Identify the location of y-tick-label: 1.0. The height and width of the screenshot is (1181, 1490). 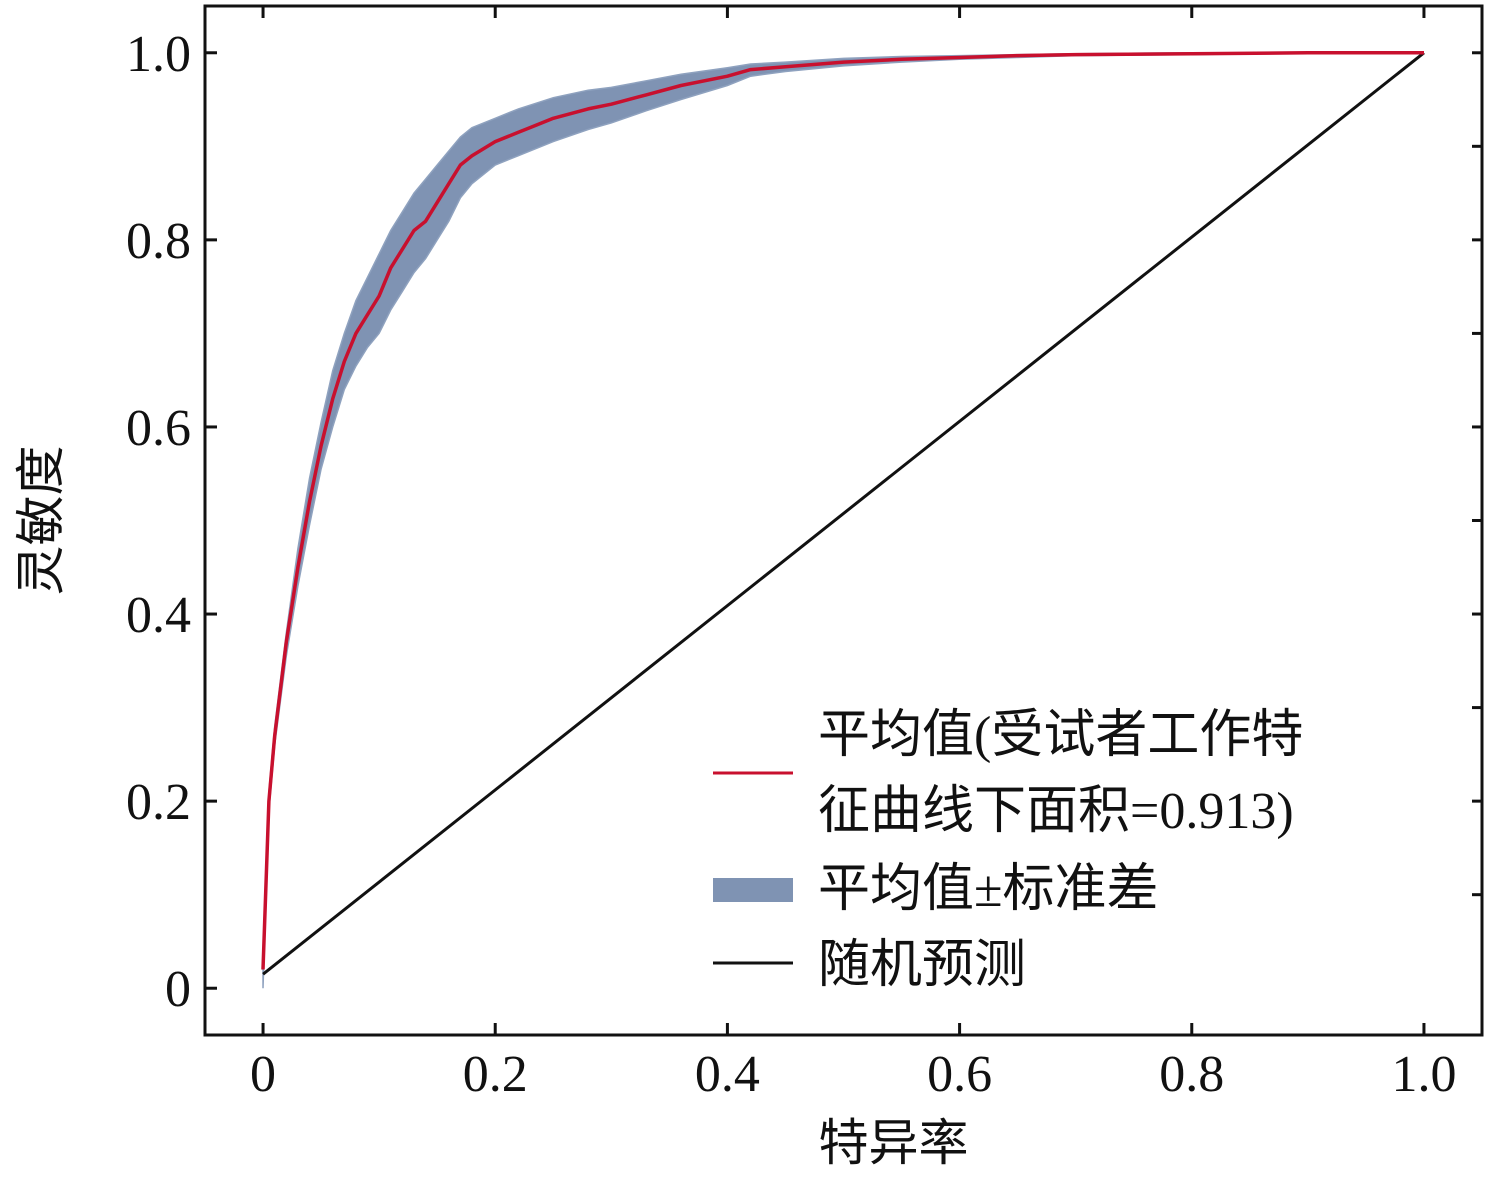
(158, 54).